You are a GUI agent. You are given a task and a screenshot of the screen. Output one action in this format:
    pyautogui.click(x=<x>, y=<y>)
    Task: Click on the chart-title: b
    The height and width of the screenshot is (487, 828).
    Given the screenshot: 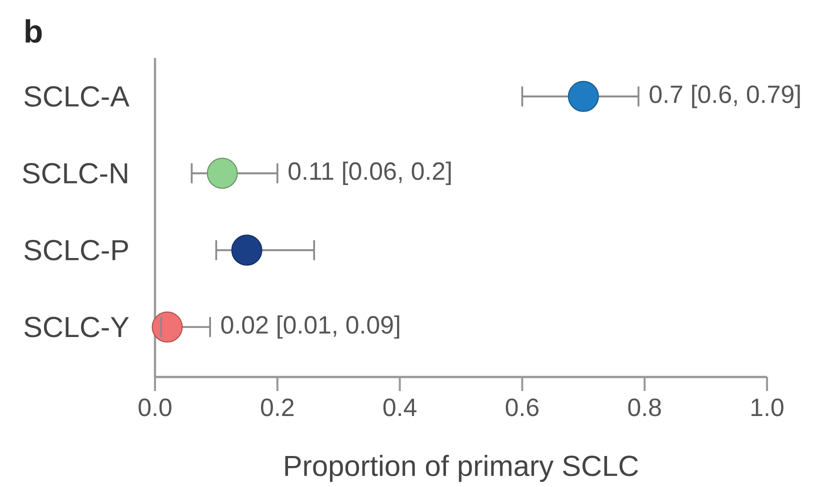 What is the action you would take?
    pyautogui.click(x=34, y=31)
    